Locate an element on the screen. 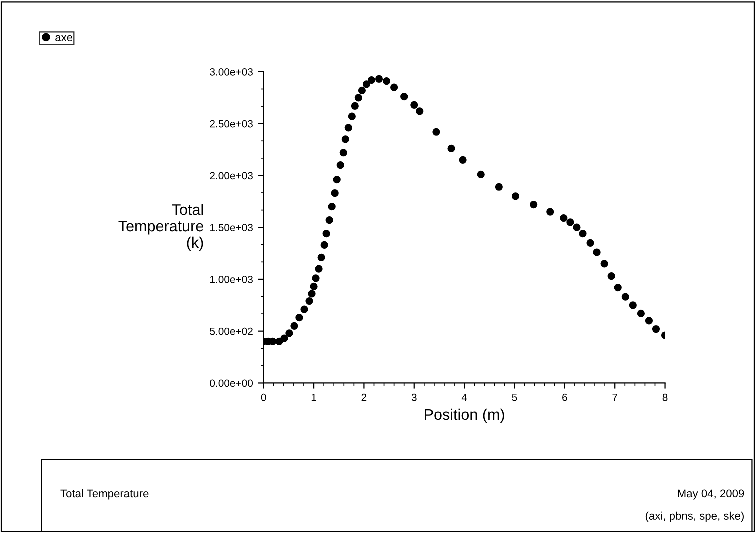 The image size is (756, 533). x-axis-title: Position (m) is located at coordinates (464, 416).